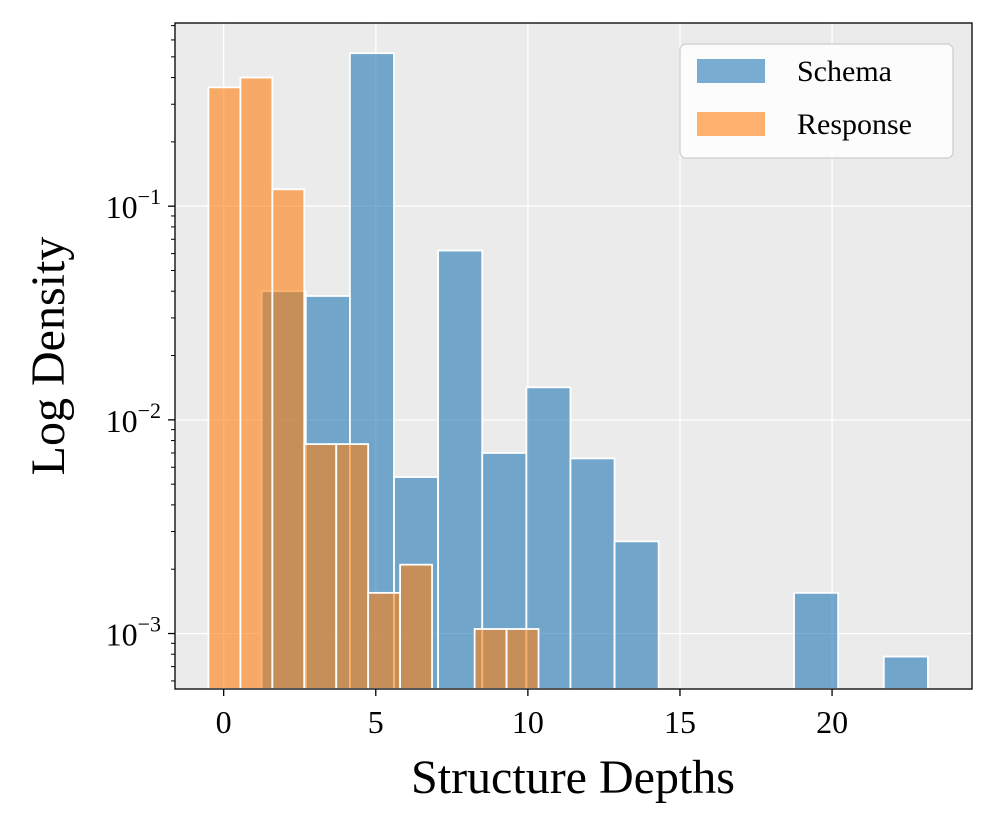  I want to click on x-axis-label: Structure Depths, so click(573, 777).